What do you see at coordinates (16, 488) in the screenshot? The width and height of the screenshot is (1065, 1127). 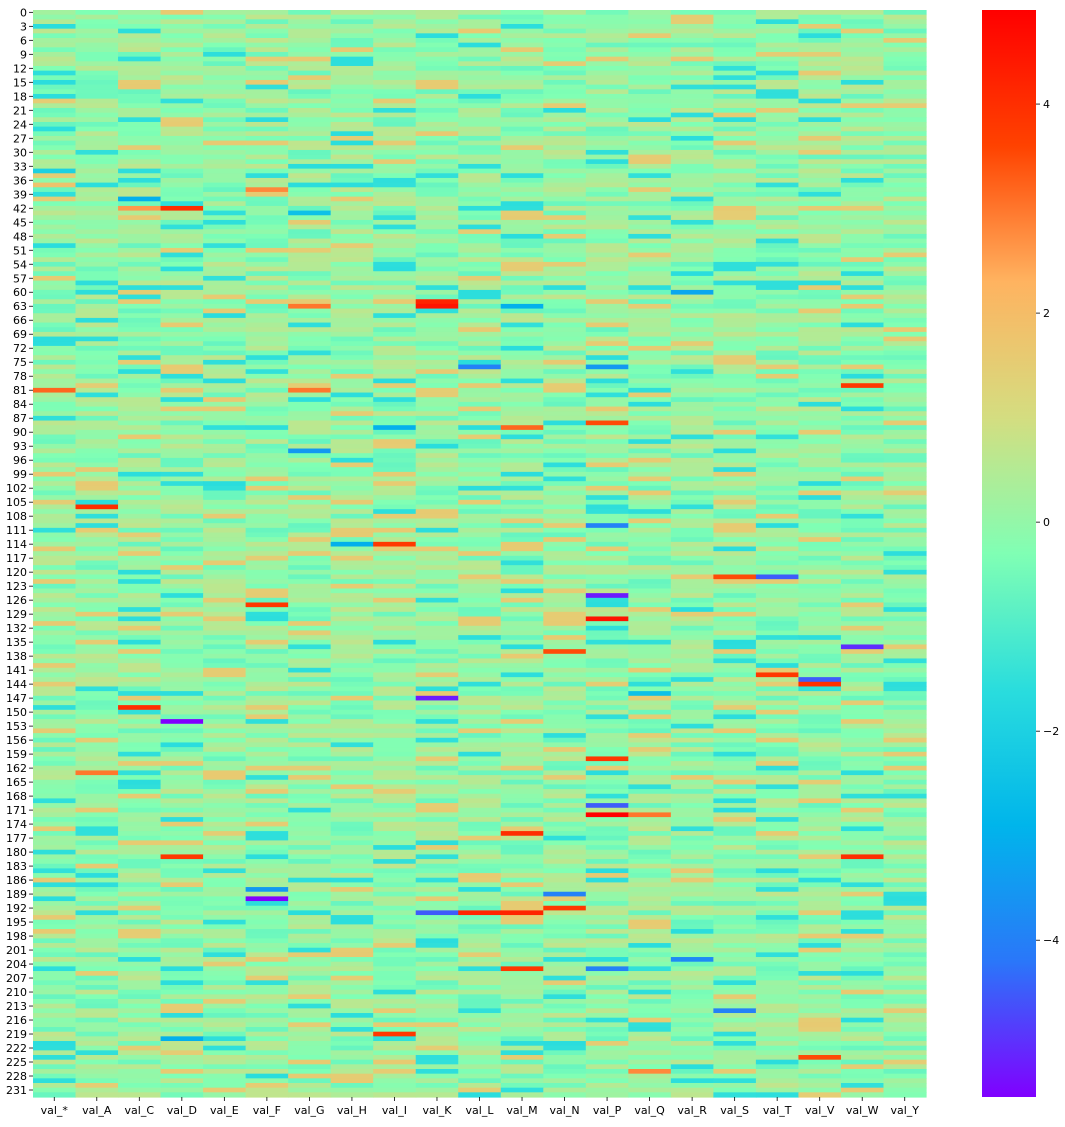 I see `y-tick-label: 102` at bounding box center [16, 488].